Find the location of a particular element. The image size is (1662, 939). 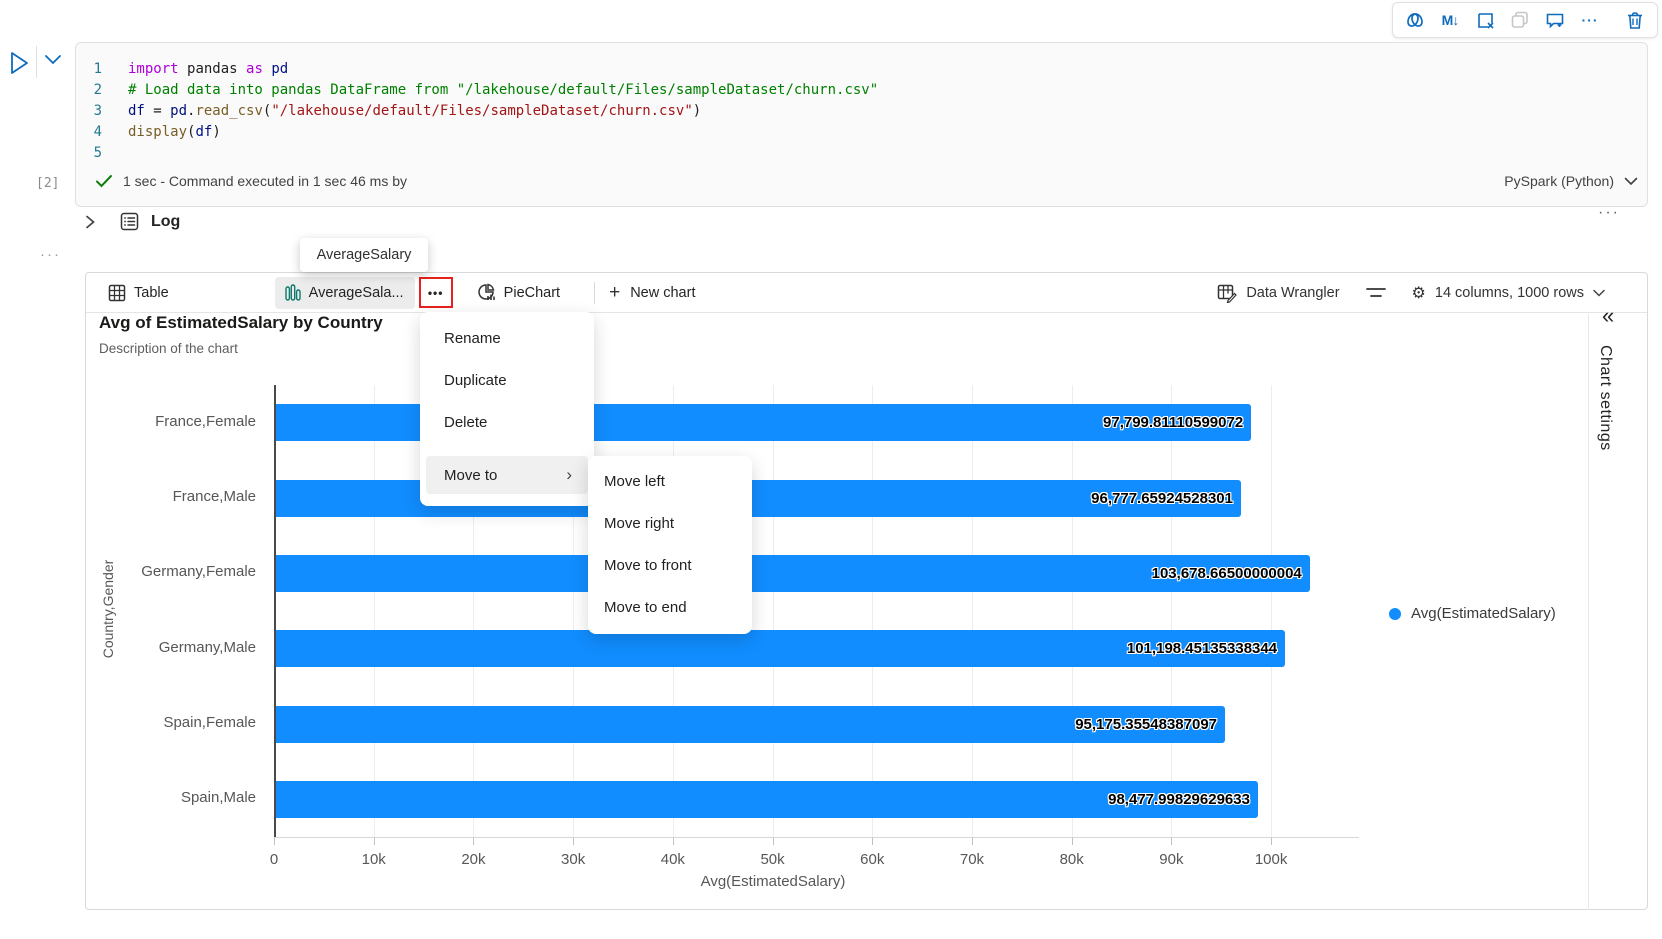

chart-settings-label: Chart settings is located at coordinates (1605, 398).